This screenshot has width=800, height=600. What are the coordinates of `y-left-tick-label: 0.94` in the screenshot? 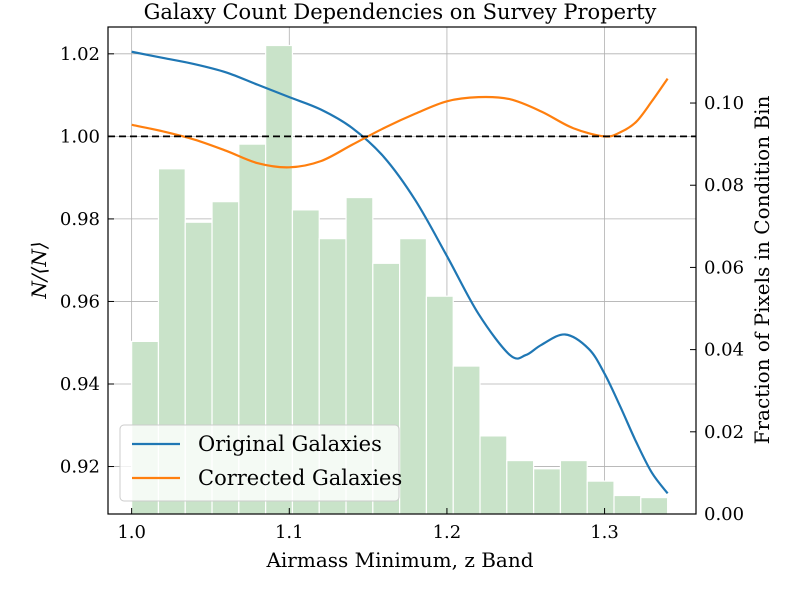 It's located at (80, 384).